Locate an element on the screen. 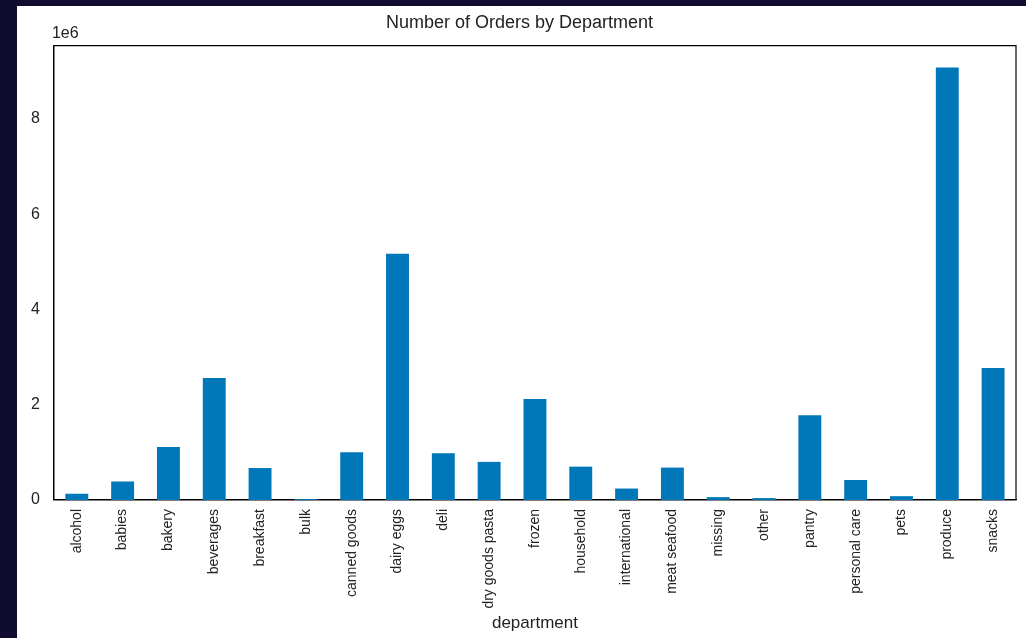 The image size is (1026, 638). x-tick-label: beverages is located at coordinates (213, 541).